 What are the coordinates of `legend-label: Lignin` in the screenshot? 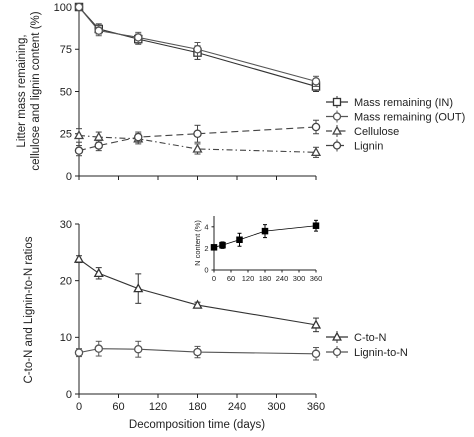 It's located at (368, 147).